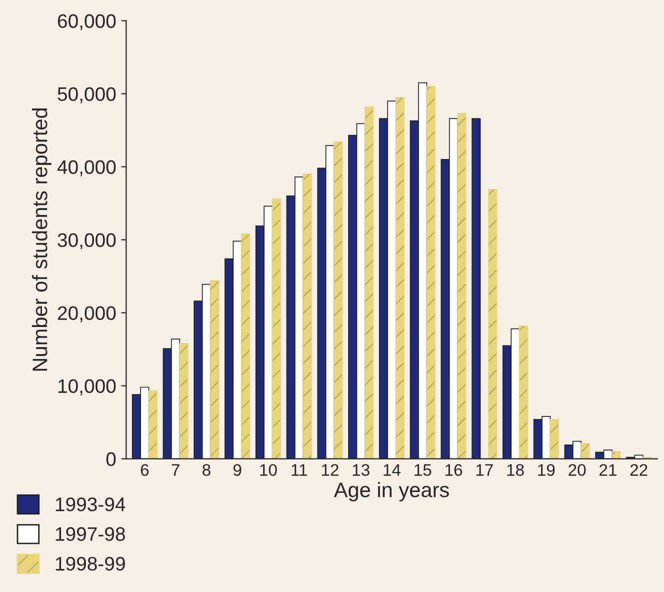  What do you see at coordinates (608, 470) in the screenshot?
I see `x-tick-label: 21` at bounding box center [608, 470].